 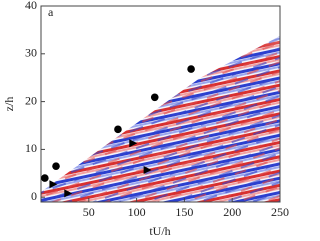 What do you see at coordinates (31, 6) in the screenshot?
I see `y-tick-label: 40` at bounding box center [31, 6].